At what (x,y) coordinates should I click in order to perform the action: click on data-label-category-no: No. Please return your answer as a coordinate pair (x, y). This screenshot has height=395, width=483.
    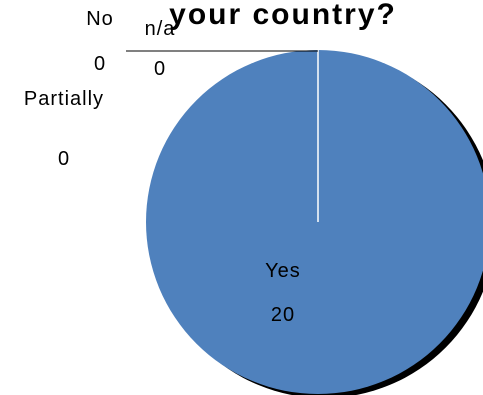
    Looking at the image, I should click on (100, 19).